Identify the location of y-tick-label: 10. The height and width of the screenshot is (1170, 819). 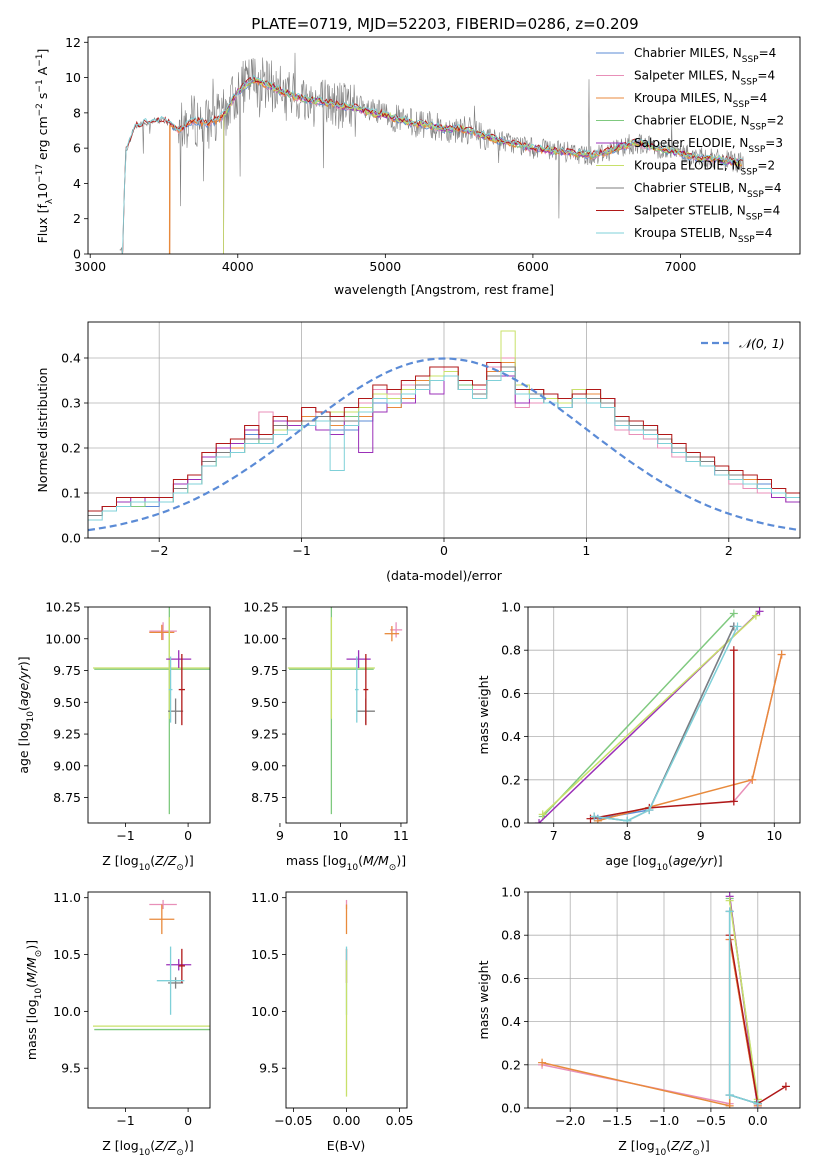
(73, 77).